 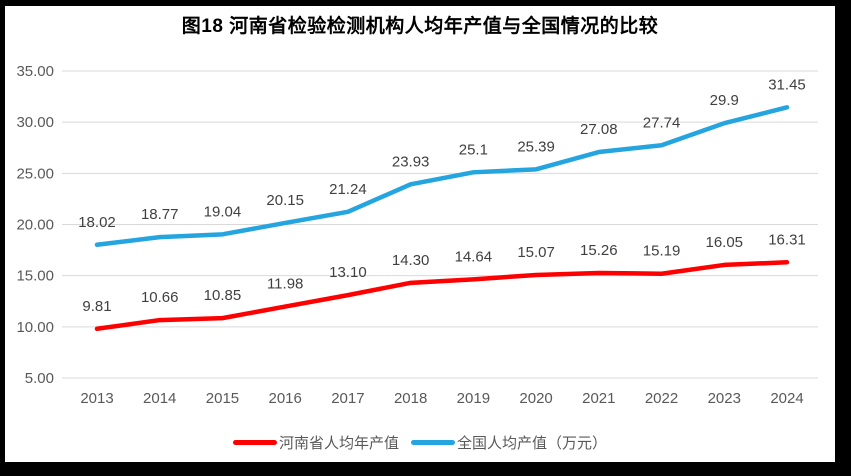 What do you see at coordinates (535, 398) in the screenshot?
I see `x-axis-tick-label: 2020` at bounding box center [535, 398].